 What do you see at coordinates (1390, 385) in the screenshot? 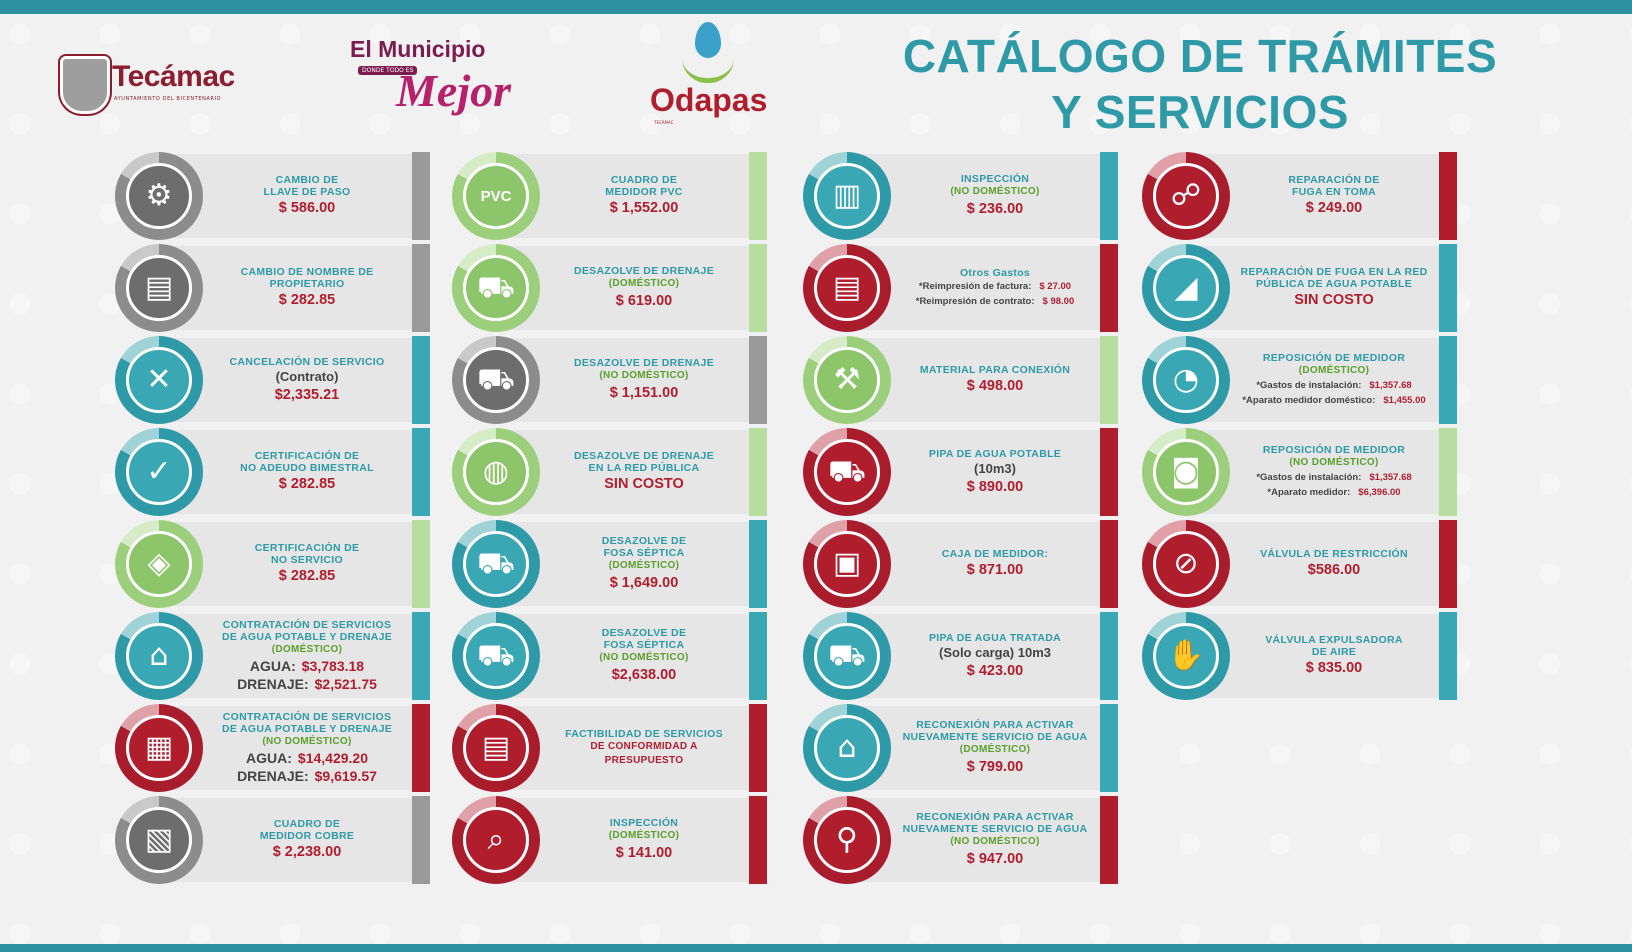
I see `fee-value: $1,357.68` at bounding box center [1390, 385].